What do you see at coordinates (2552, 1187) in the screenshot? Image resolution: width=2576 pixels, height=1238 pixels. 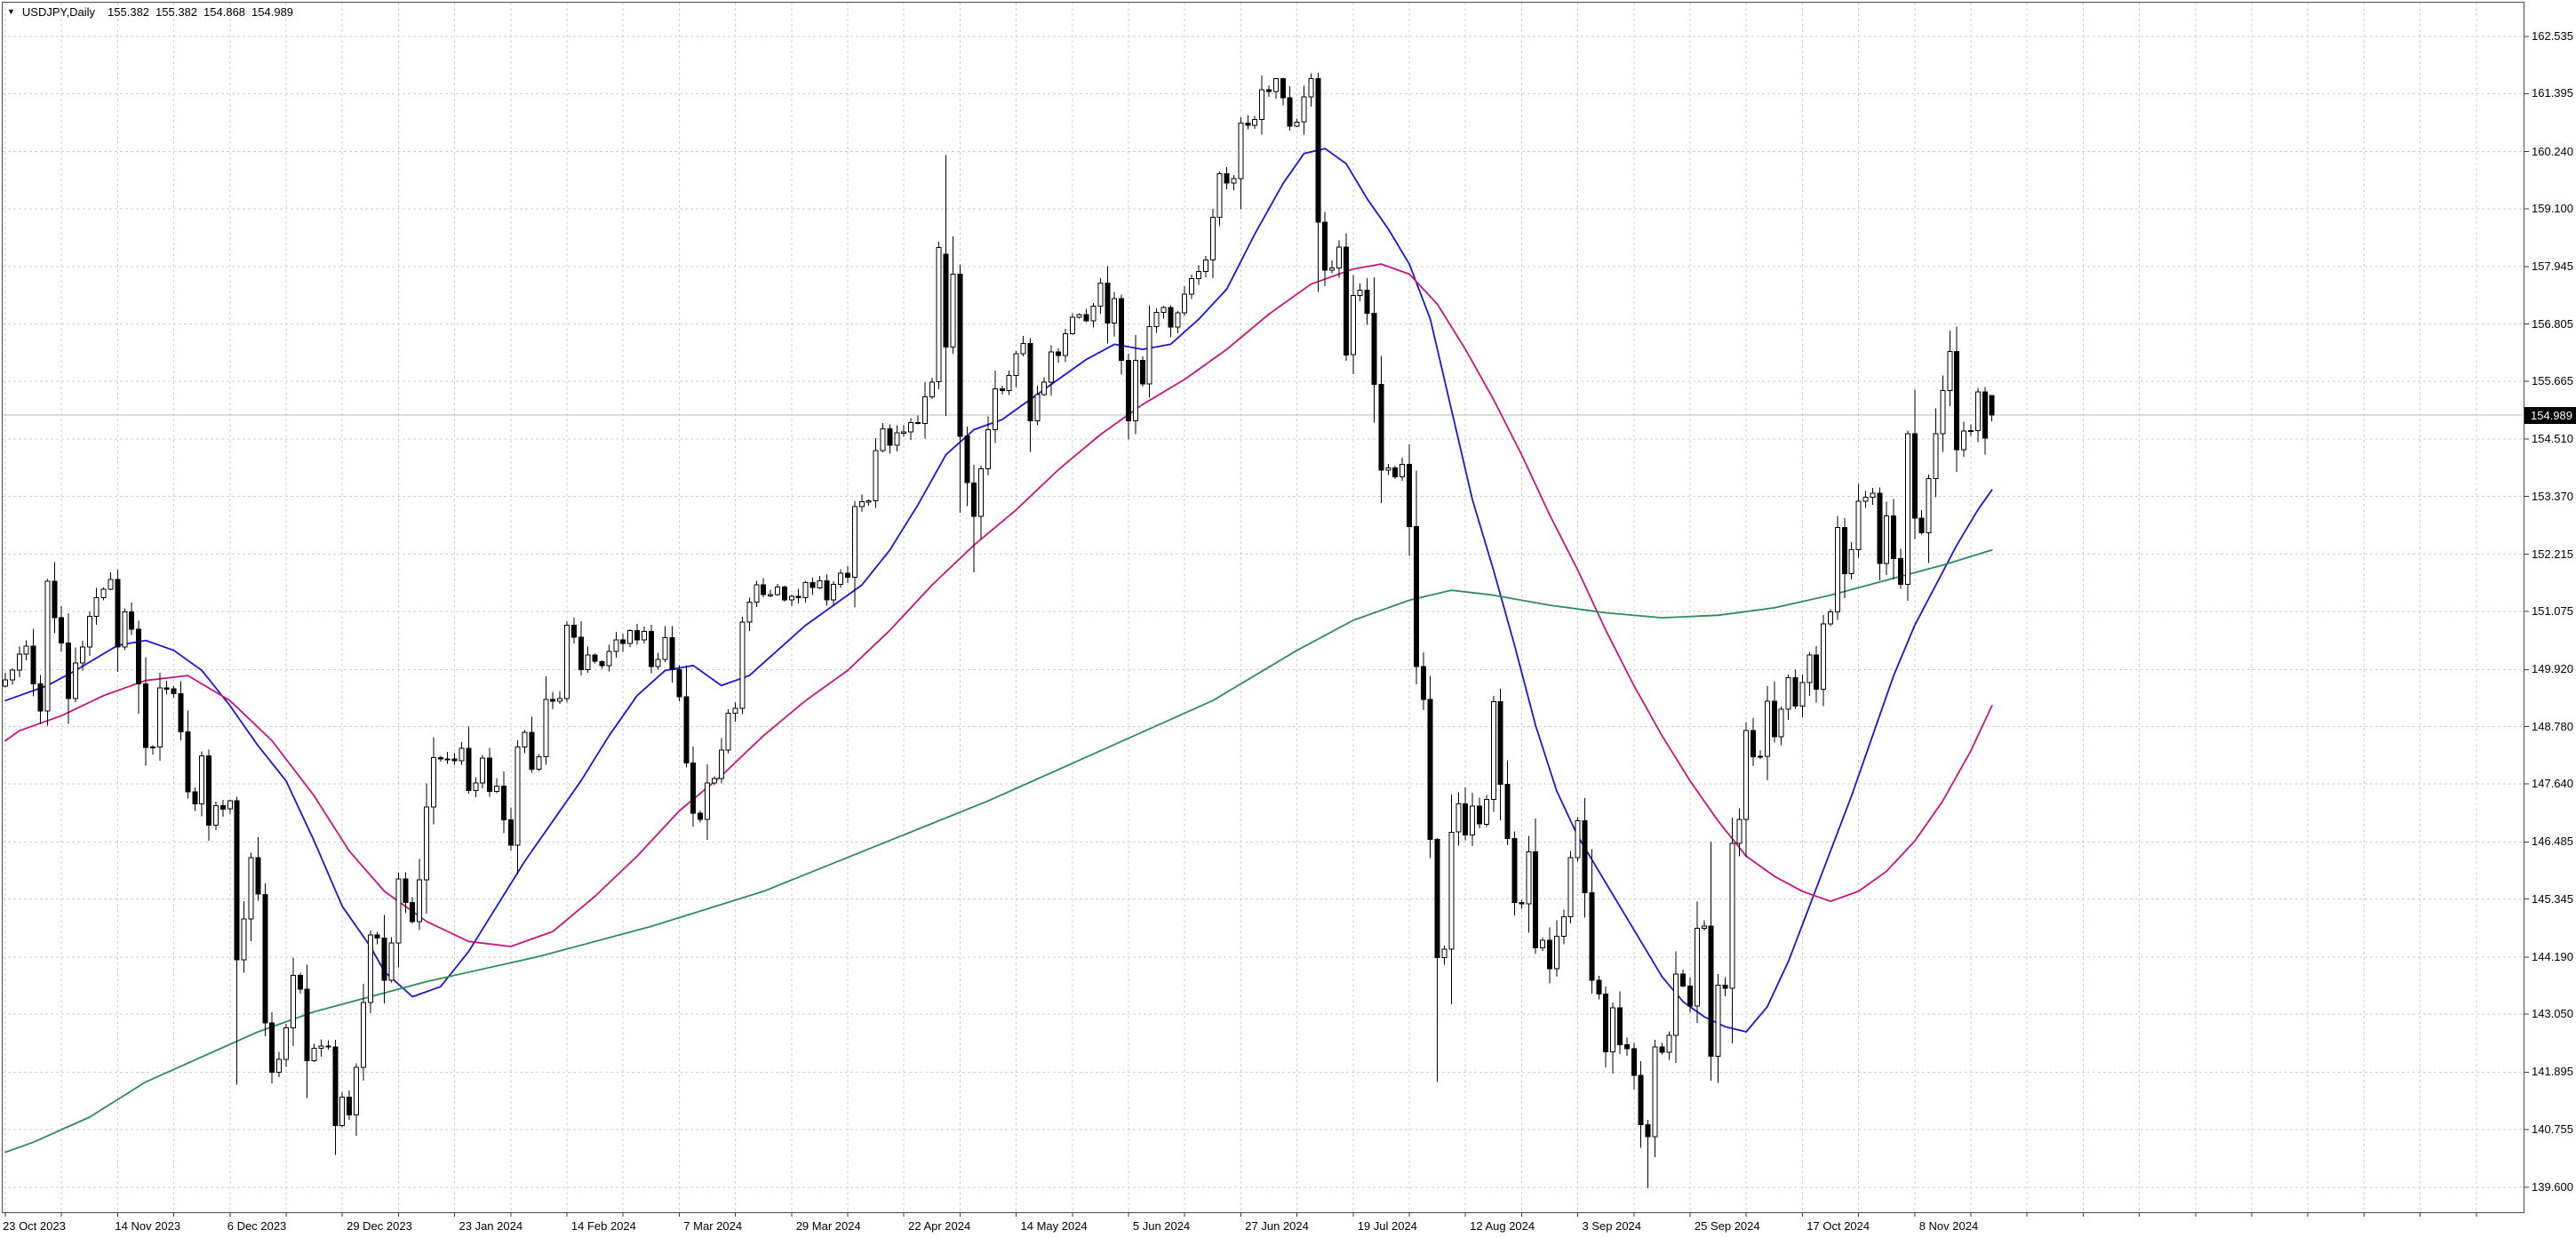 I see `price-axis-label: 139.600` at bounding box center [2552, 1187].